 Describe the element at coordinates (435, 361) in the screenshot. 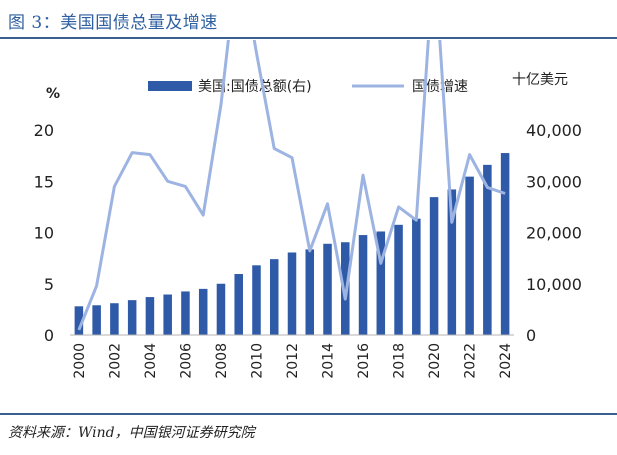

I see `x-tick-label: 2020` at that location.